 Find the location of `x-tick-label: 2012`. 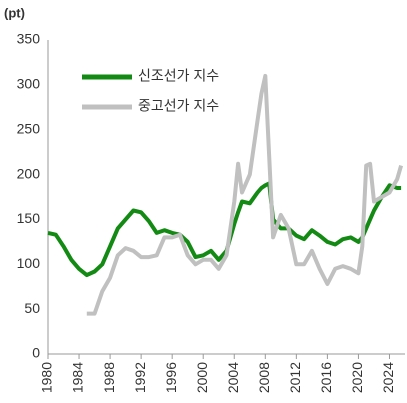

x-tick-label: 2012 is located at coordinates (295, 377).